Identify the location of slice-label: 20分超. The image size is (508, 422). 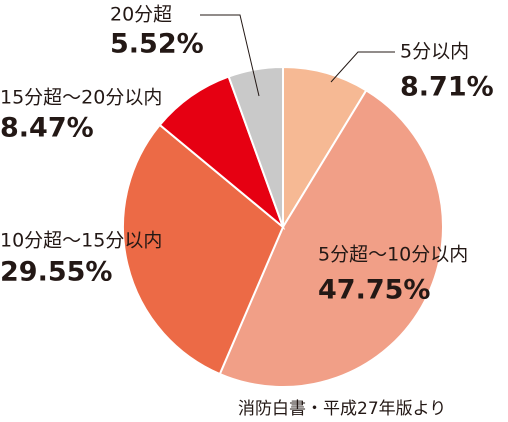
(141, 15).